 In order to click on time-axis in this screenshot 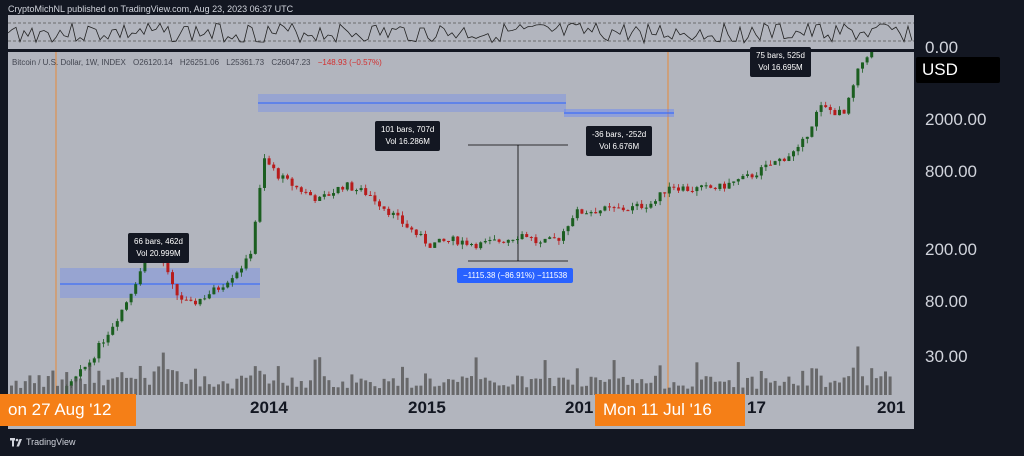, I will do `click(461, 412)`.